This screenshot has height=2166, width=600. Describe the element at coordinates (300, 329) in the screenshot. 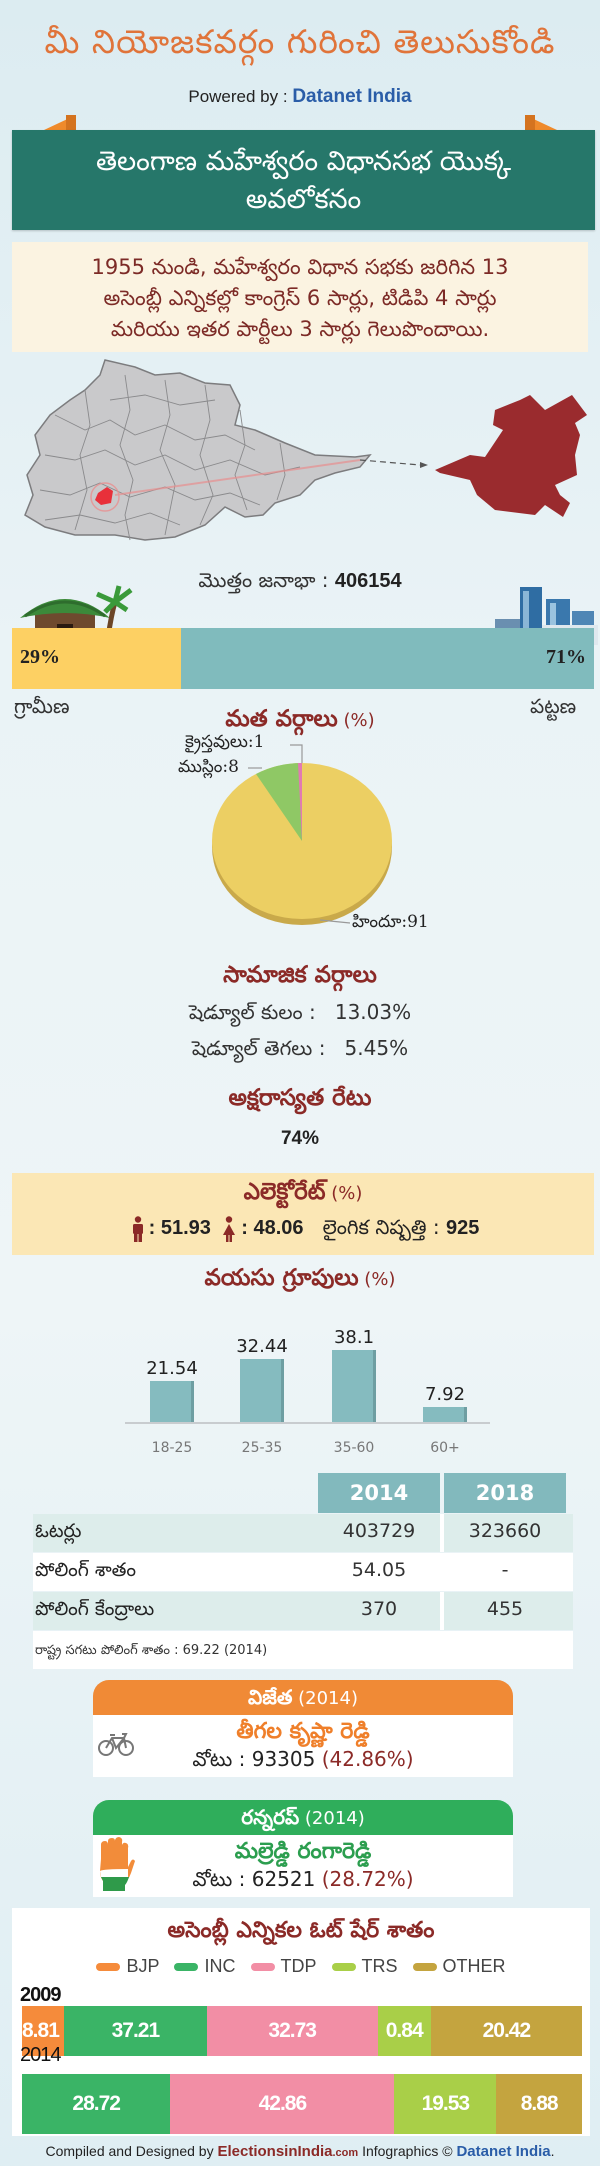

I see `summary-line-3: మరియు ఇతర పార్టీలు 3 సార్లు గెలుపొందాయి.` at that location.